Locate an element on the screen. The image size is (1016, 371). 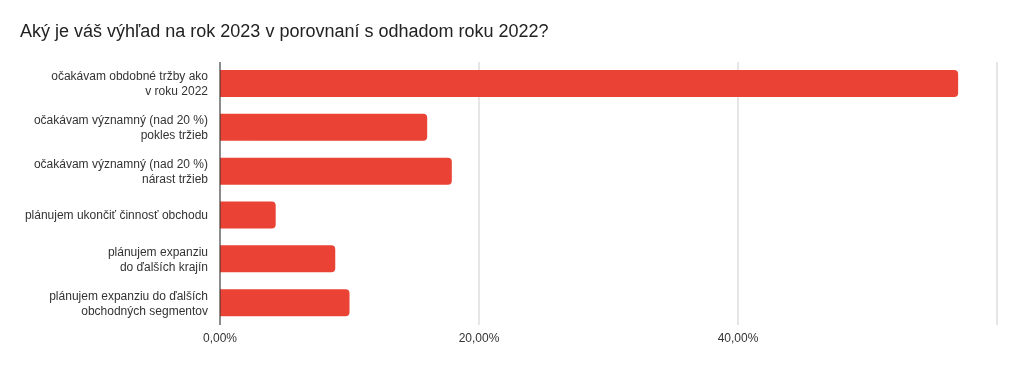
x-tick-label: 20,00% is located at coordinates (479, 337).